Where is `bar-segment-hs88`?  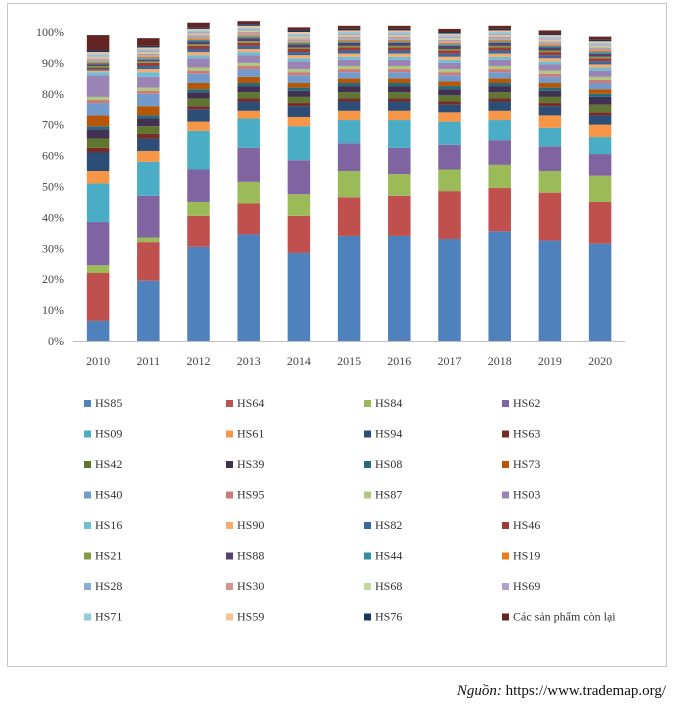 bar-segment-hs88 is located at coordinates (399, 44).